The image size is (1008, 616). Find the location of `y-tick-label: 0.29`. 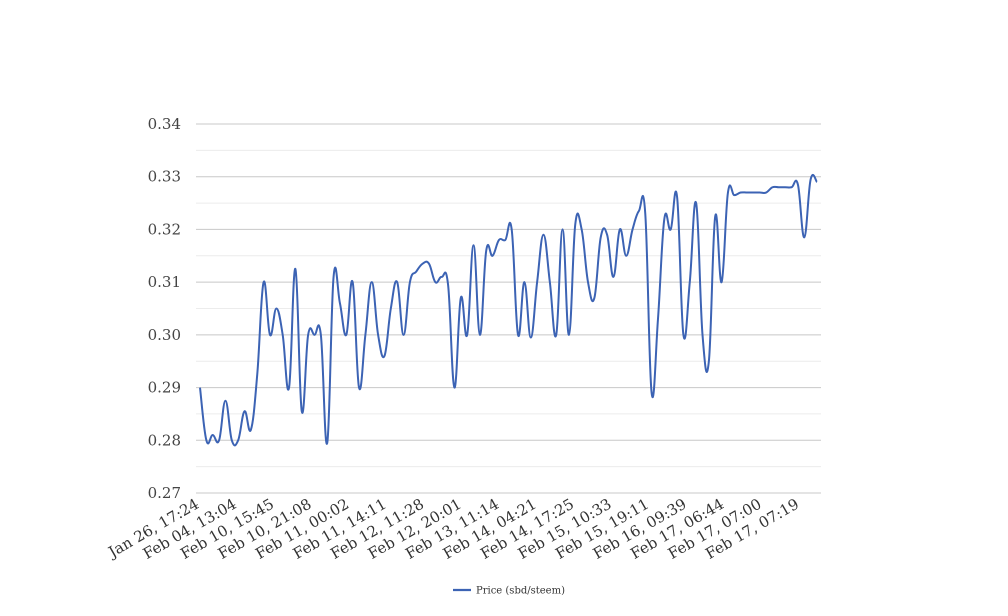

y-tick-label: 0.29 is located at coordinates (164, 388).